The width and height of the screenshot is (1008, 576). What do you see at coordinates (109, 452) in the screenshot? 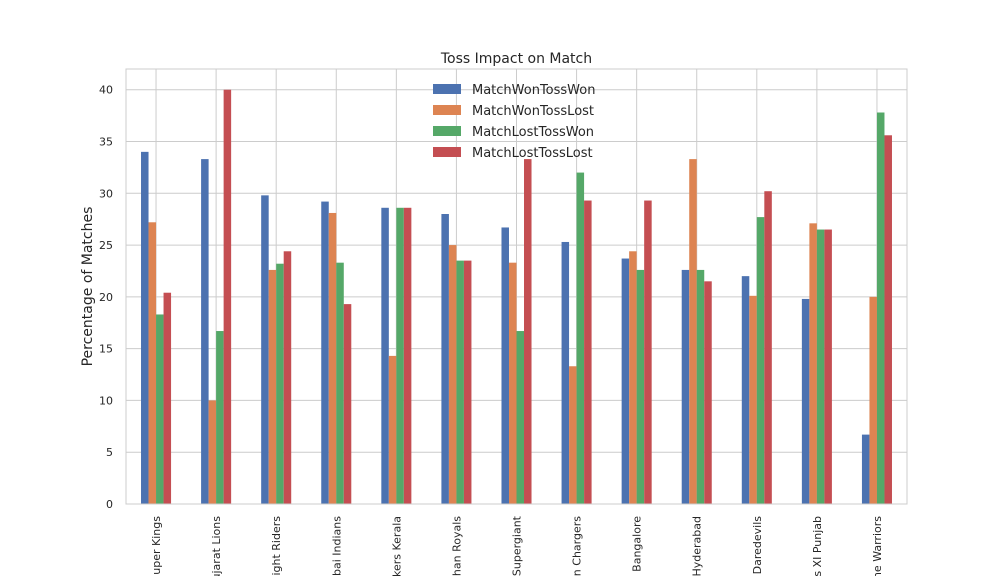
I see `y-tick-label: 5` at bounding box center [109, 452].